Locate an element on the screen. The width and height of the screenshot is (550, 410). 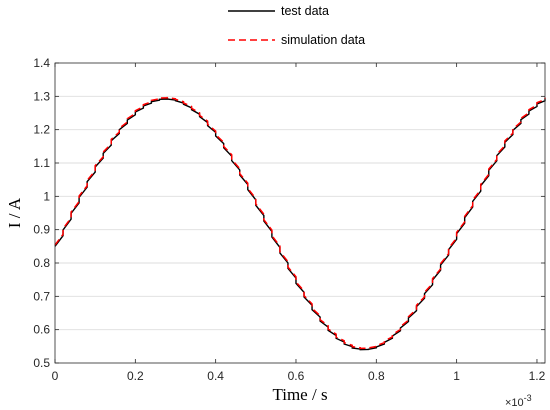
legend: test data simulation data is located at coordinates (296, 25).